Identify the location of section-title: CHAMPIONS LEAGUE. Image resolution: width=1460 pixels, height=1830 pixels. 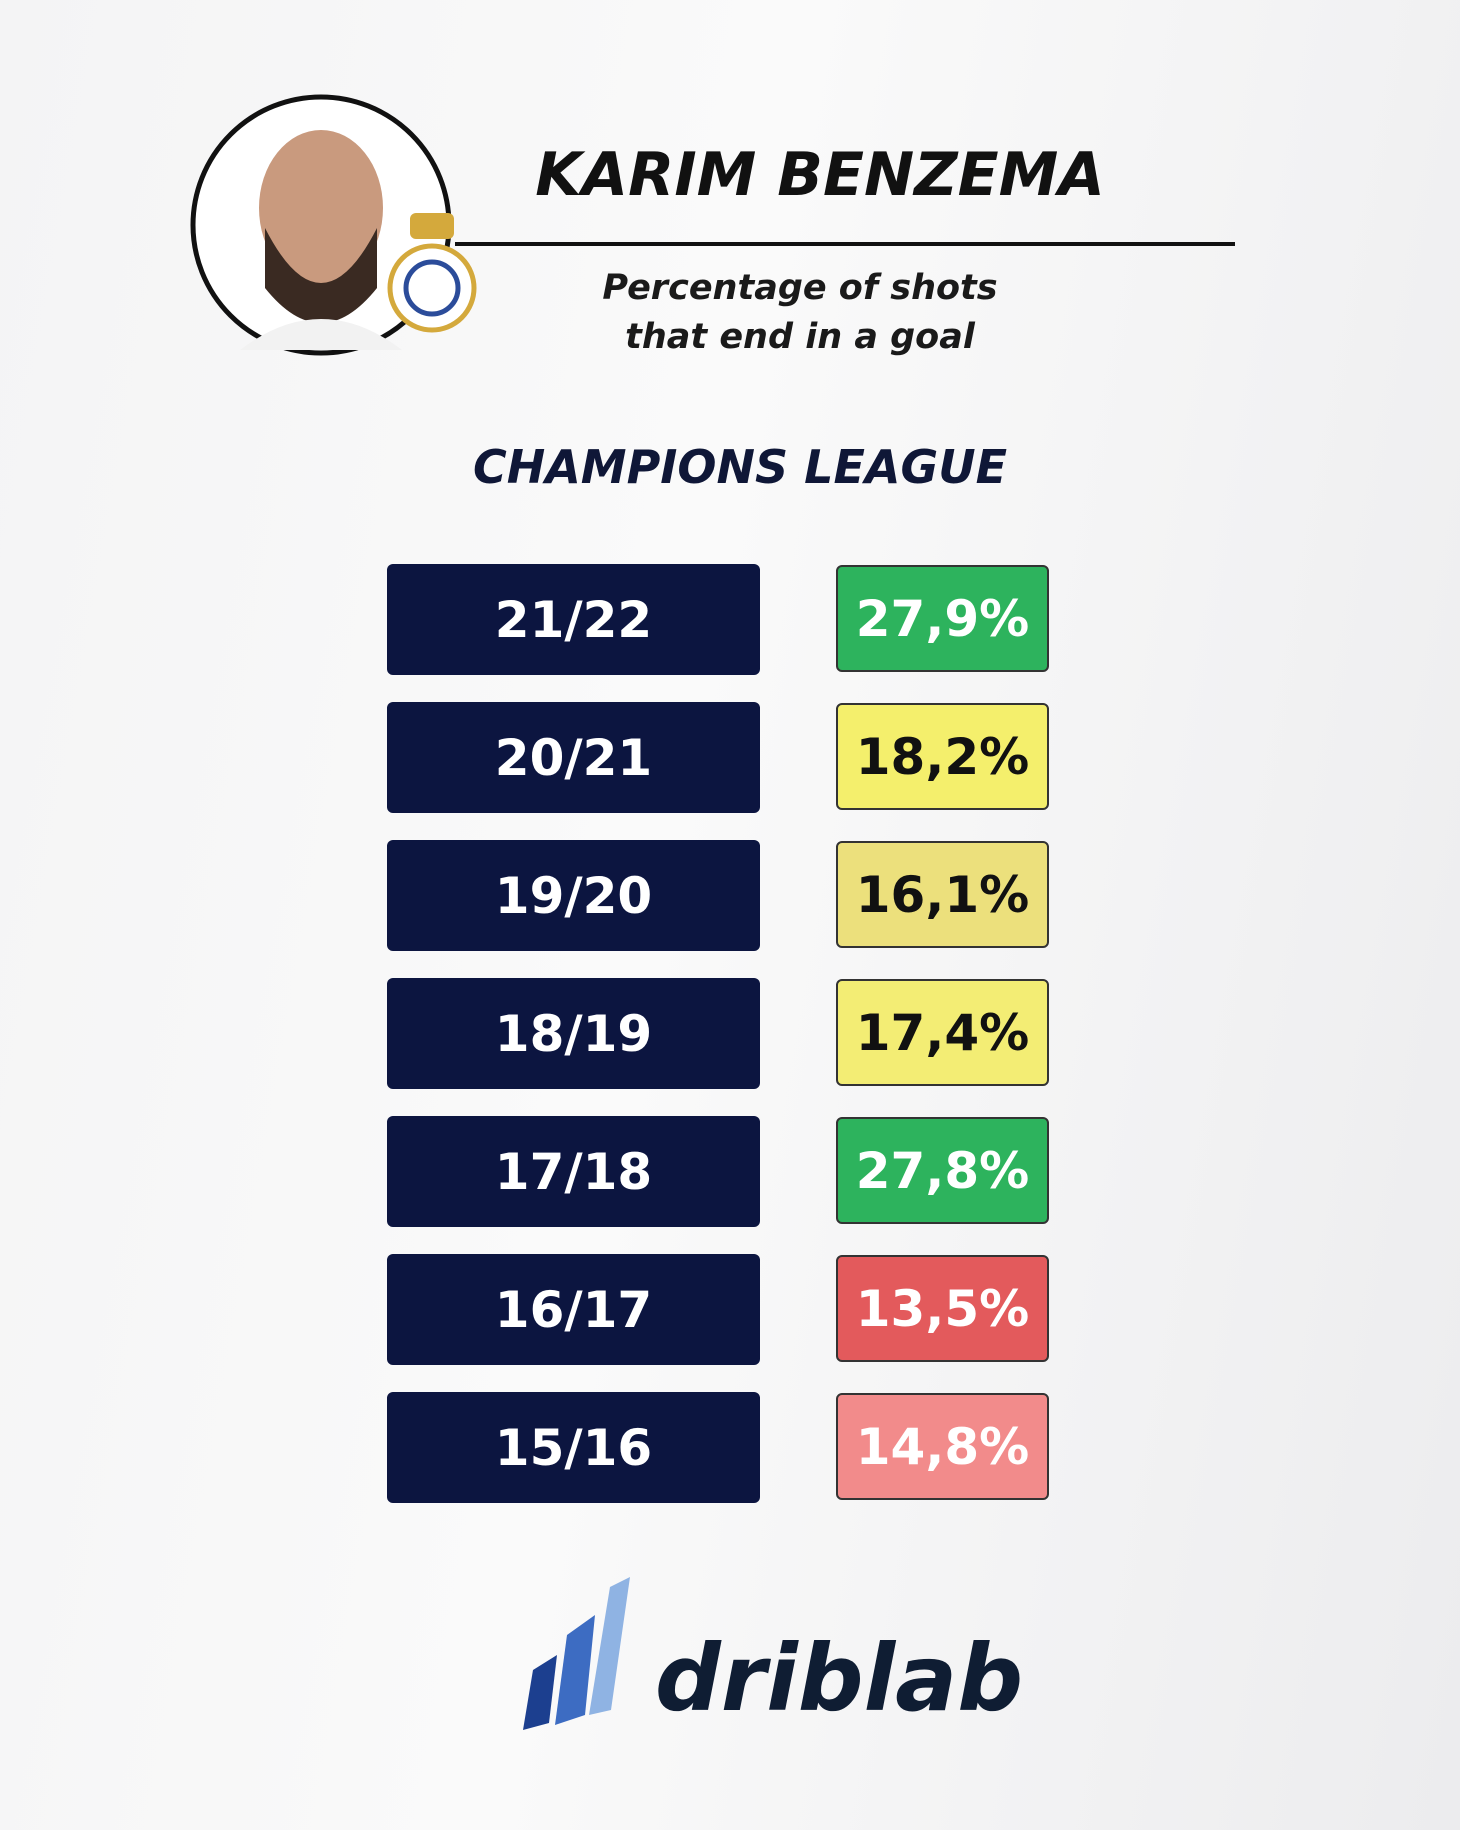
(740, 467).